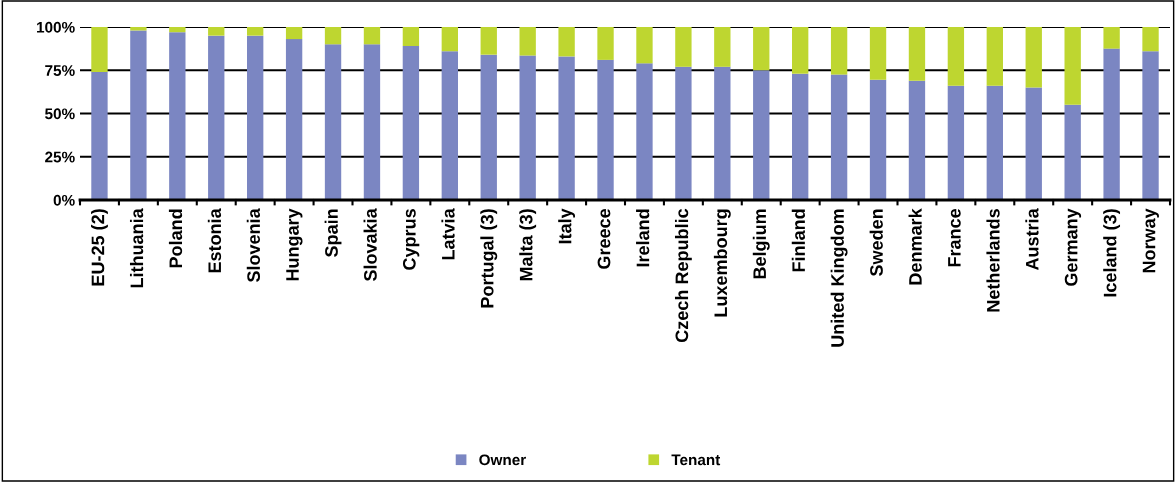 This screenshot has width=1176, height=482. I want to click on x-tick-label: Malta (3), so click(528, 245).